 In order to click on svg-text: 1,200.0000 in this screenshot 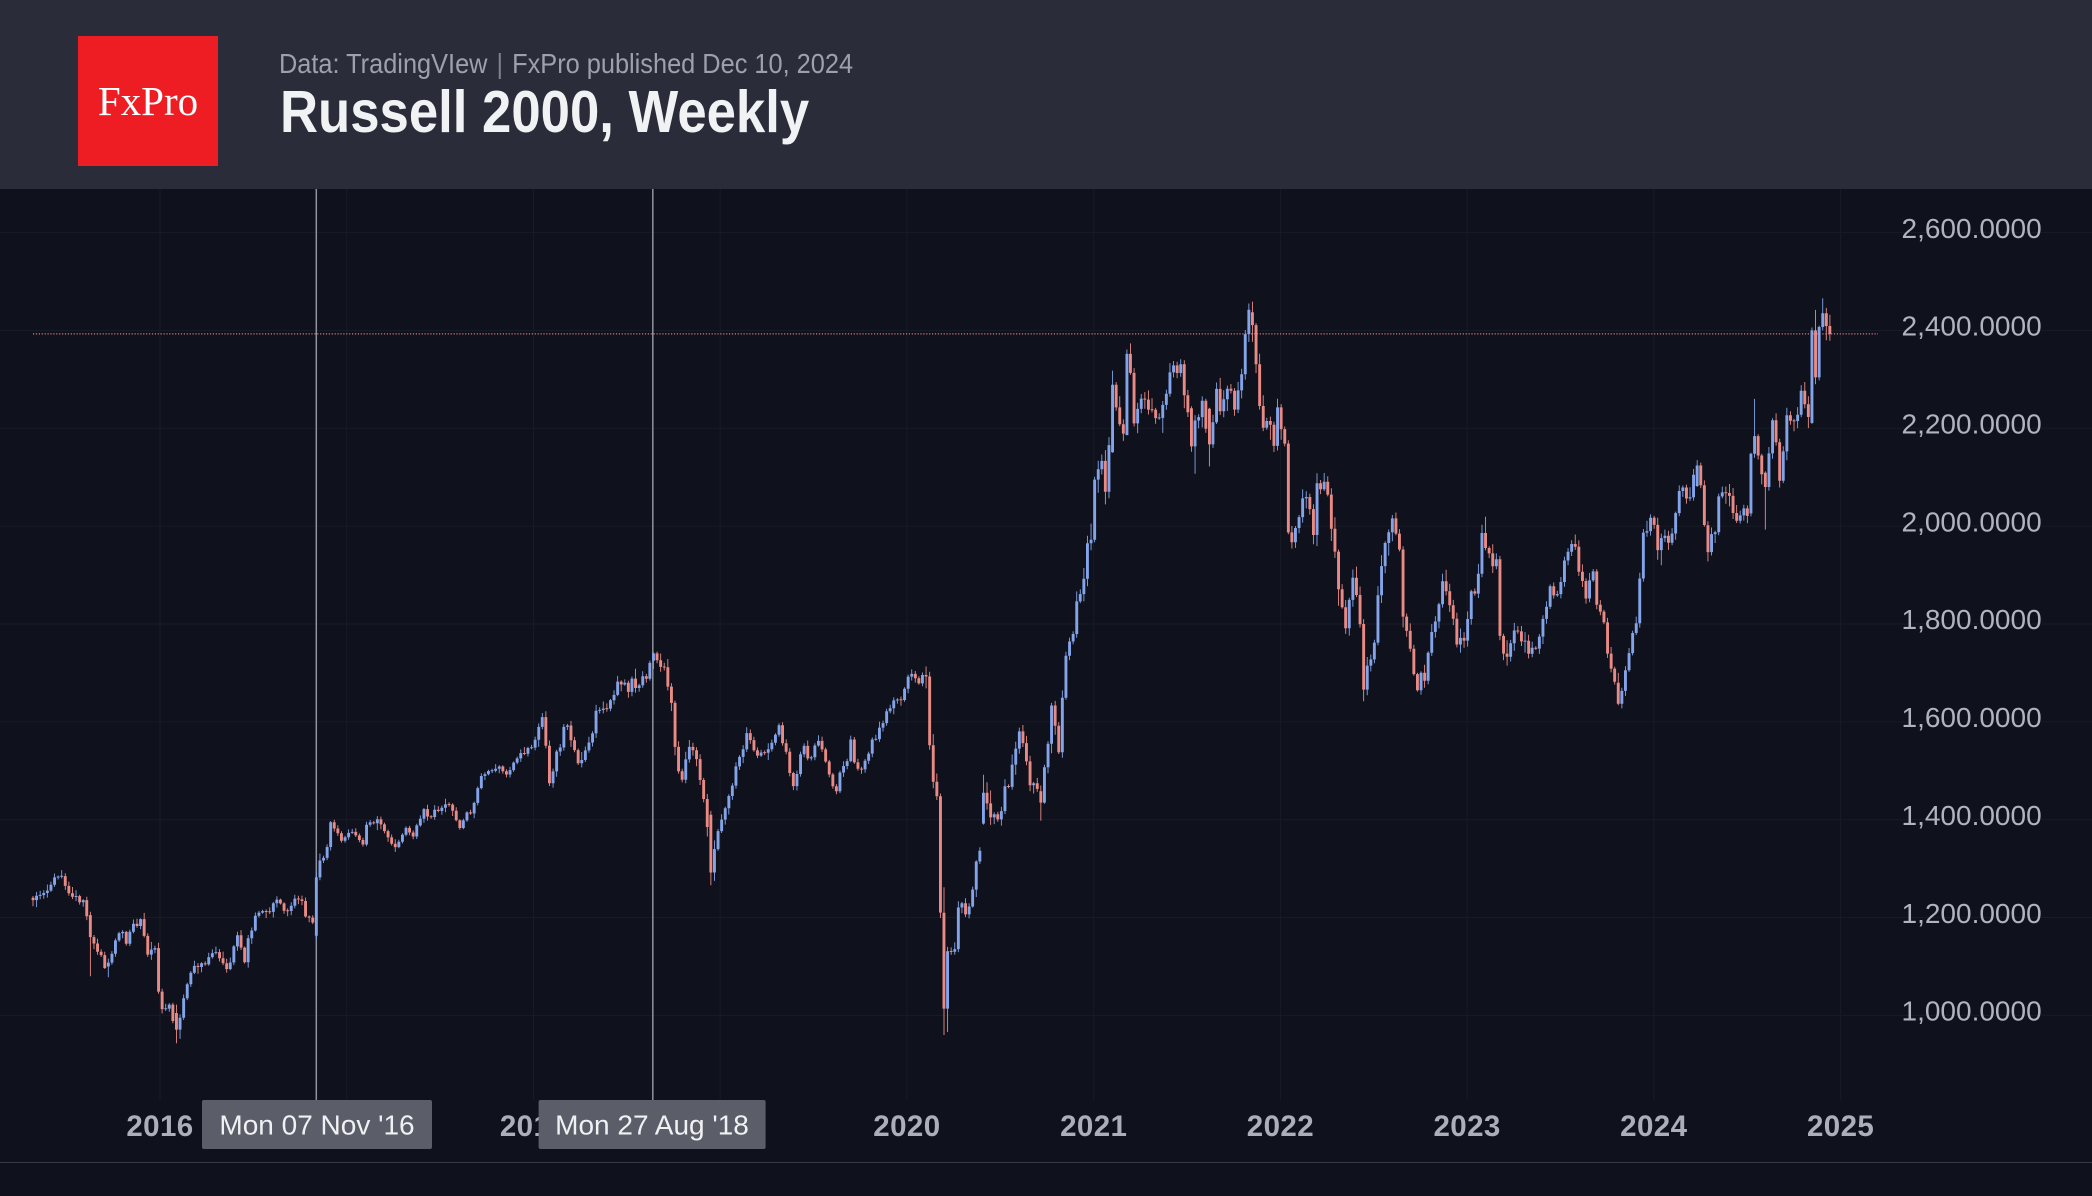, I will do `click(1972, 913)`.